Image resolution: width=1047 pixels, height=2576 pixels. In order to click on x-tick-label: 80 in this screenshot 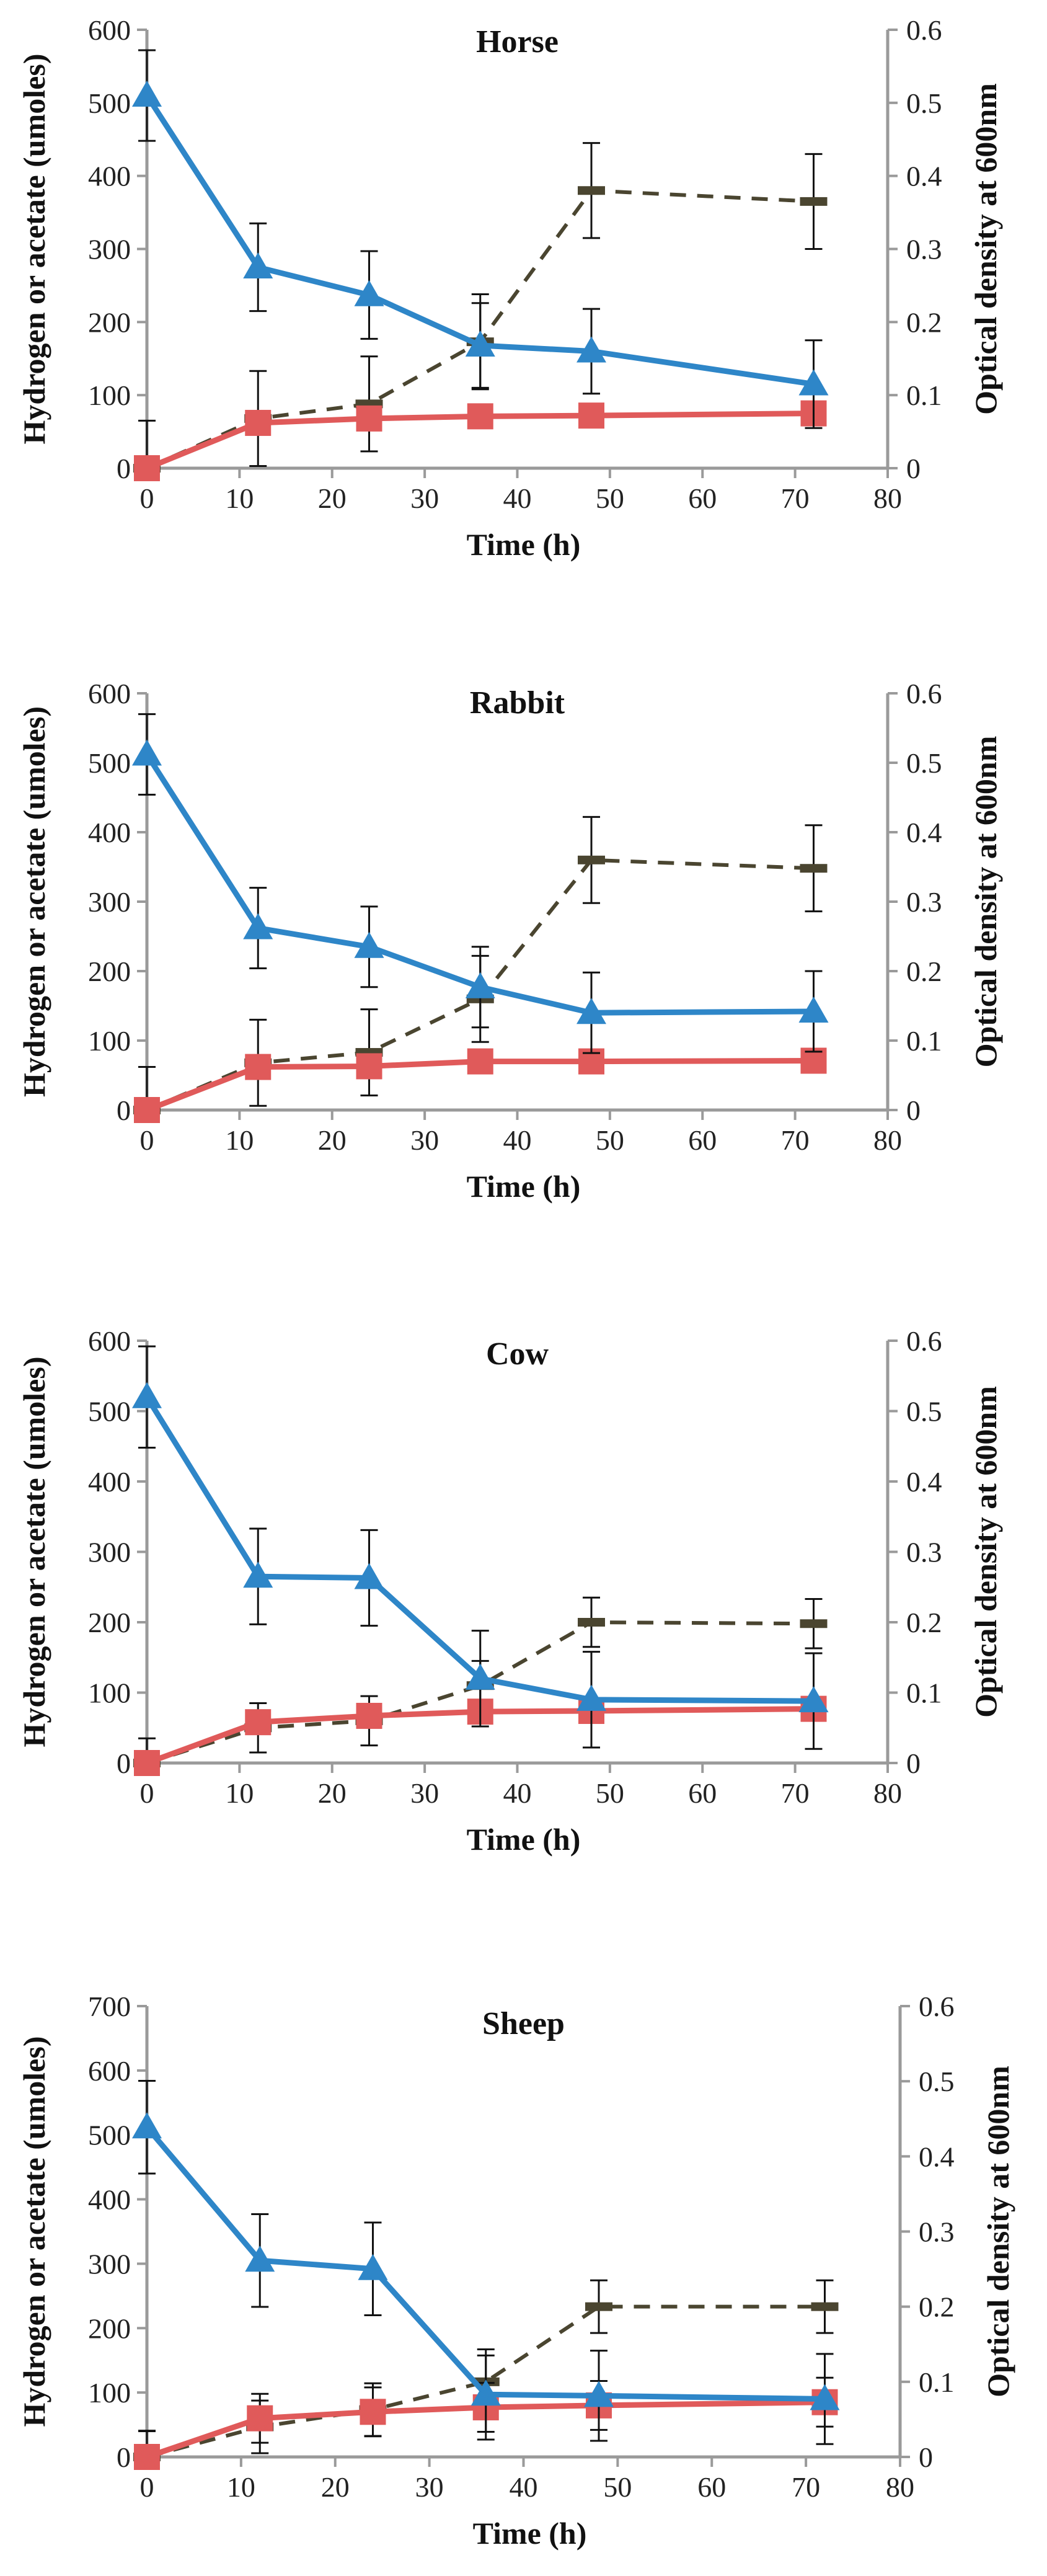, I will do `click(888, 1140)`.